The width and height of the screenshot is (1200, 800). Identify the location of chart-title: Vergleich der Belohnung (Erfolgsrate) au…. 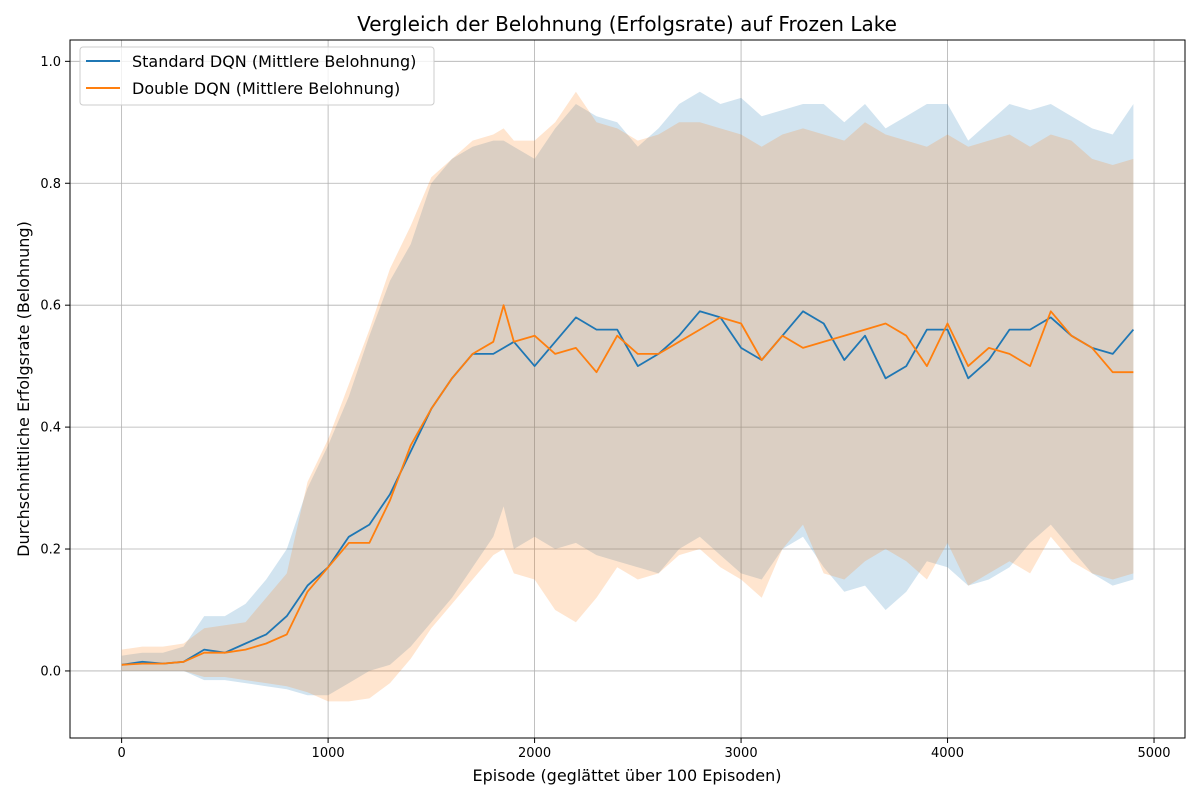
(627, 24).